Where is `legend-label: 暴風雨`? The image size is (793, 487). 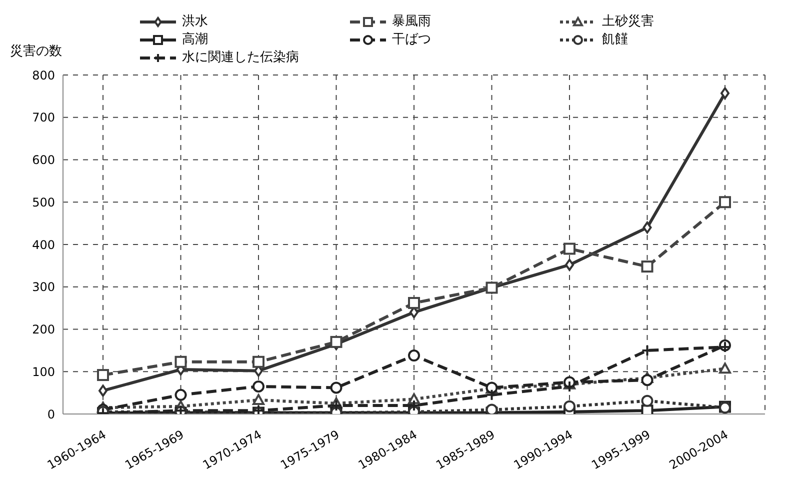
legend-label: 暴風雨 is located at coordinates (411, 22).